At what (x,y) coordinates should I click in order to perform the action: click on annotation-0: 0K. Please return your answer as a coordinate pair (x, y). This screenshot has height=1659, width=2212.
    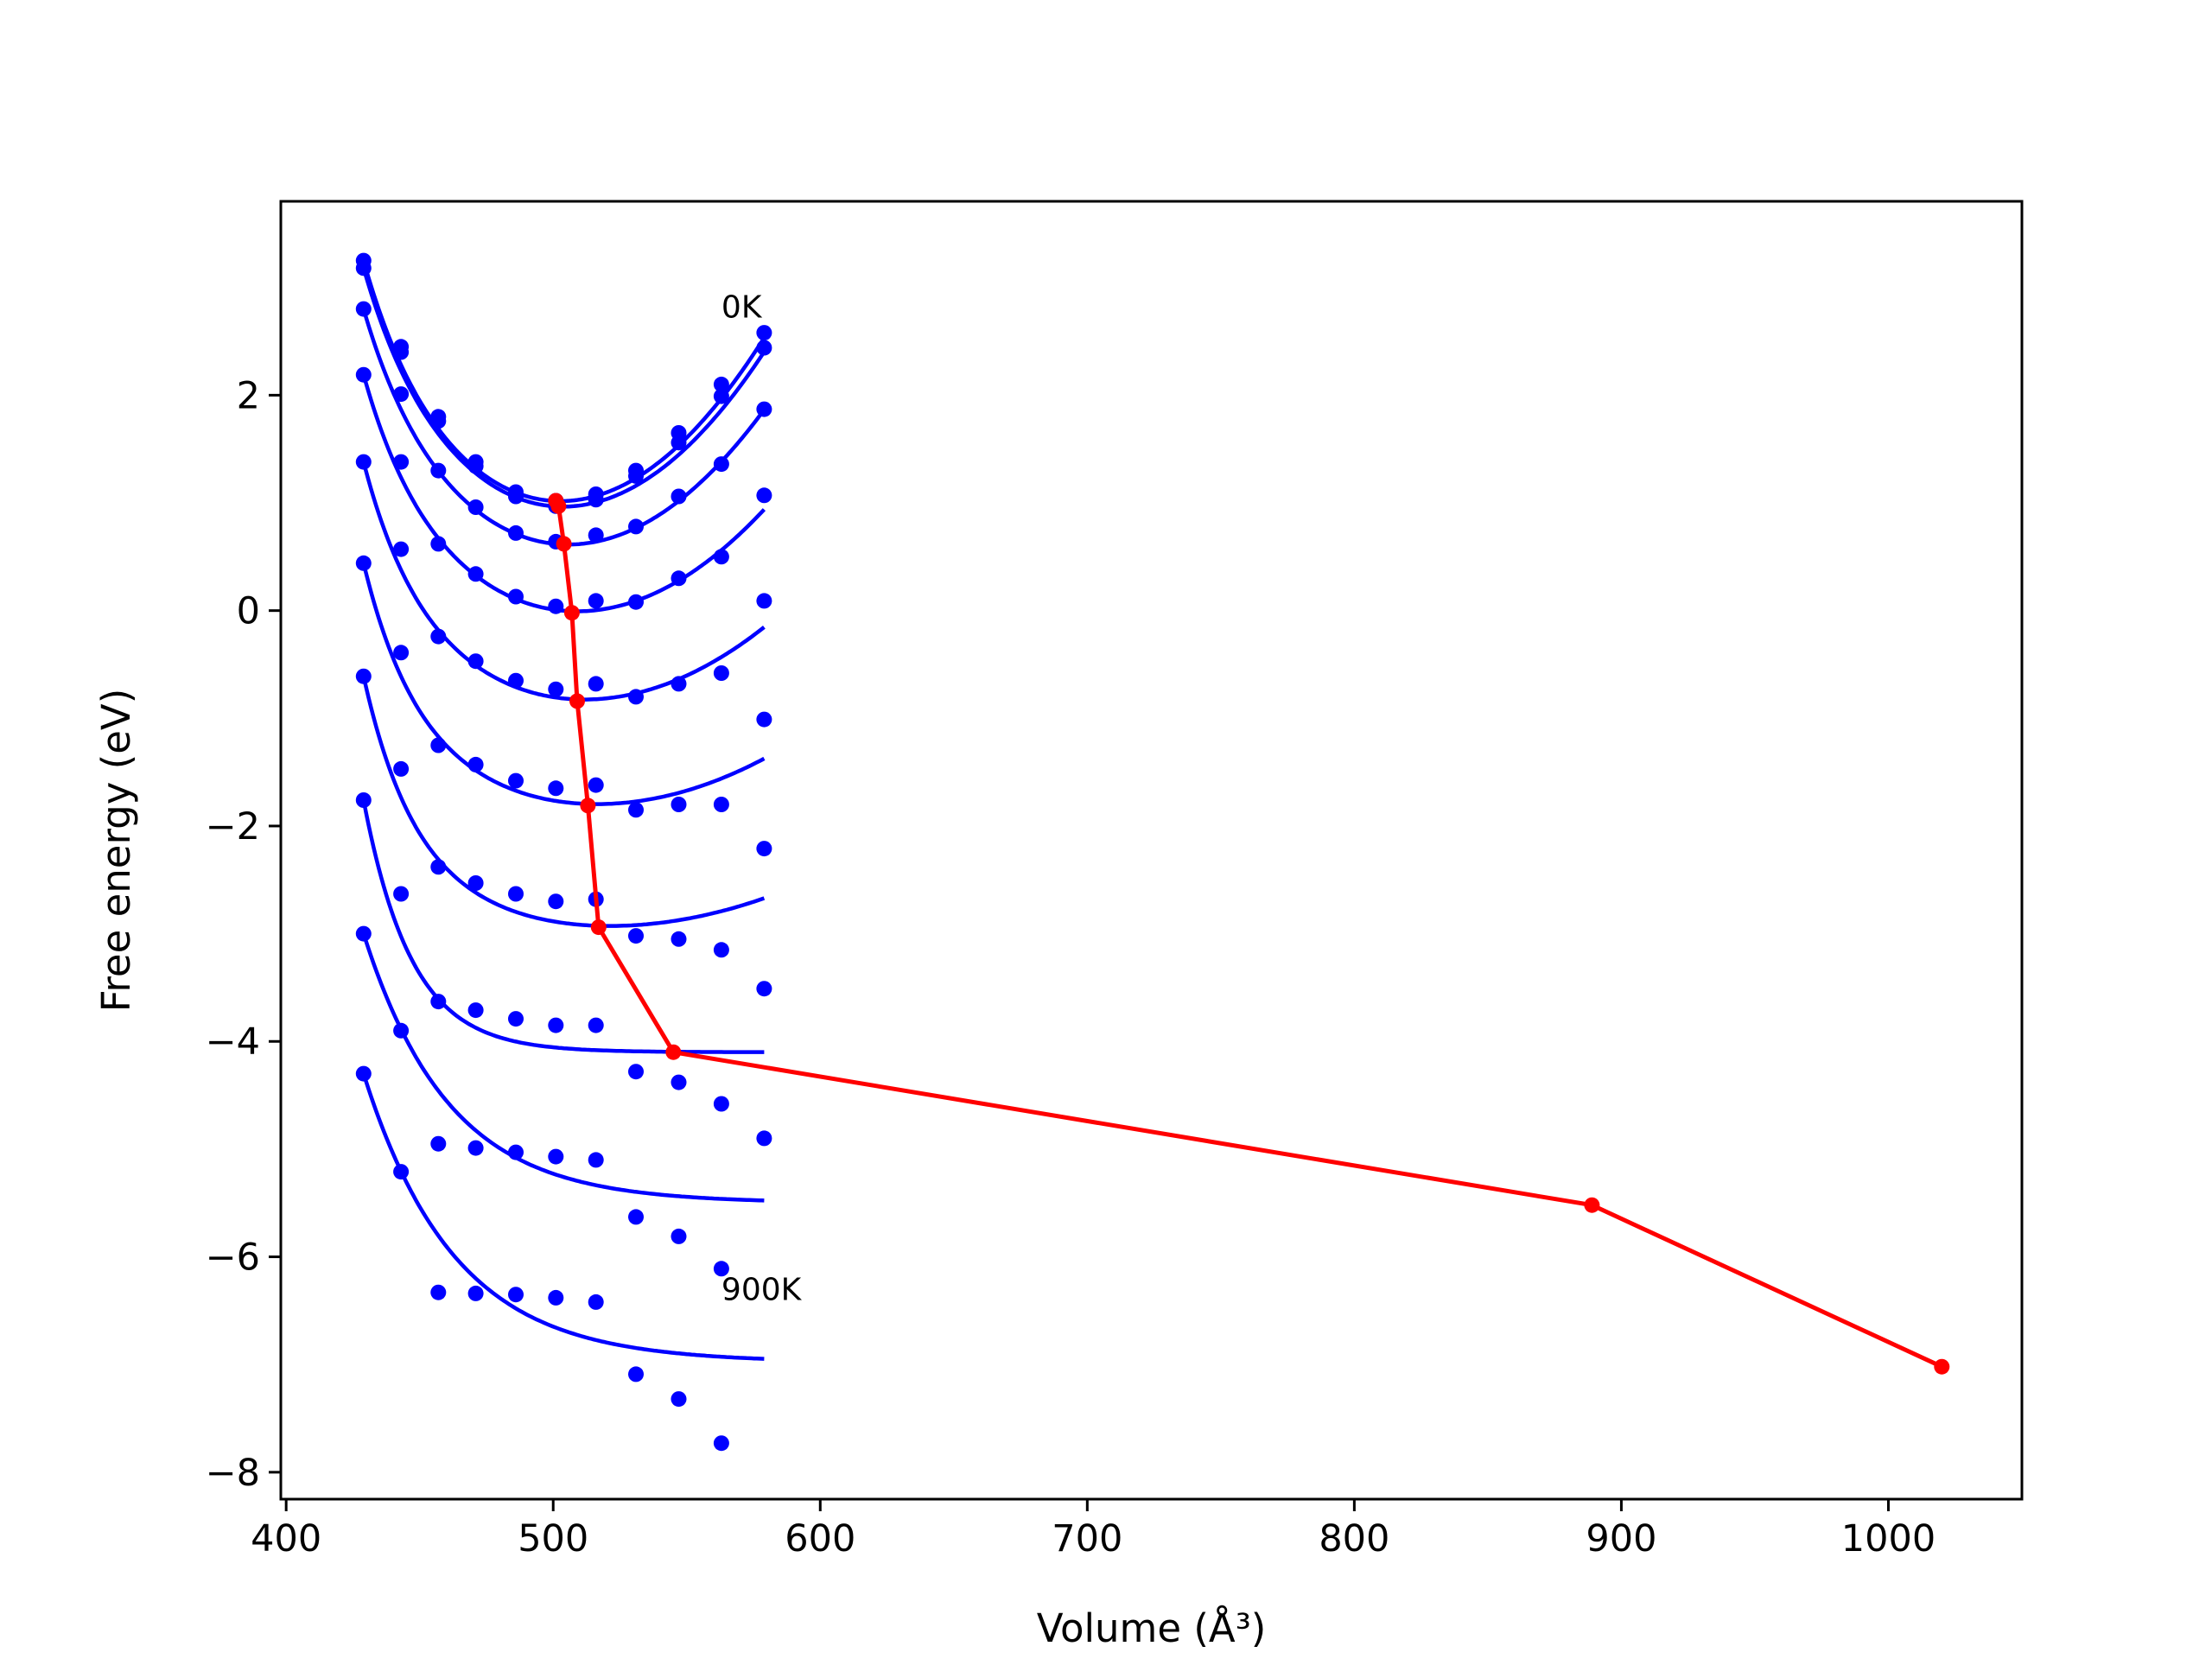
    Looking at the image, I should click on (742, 308).